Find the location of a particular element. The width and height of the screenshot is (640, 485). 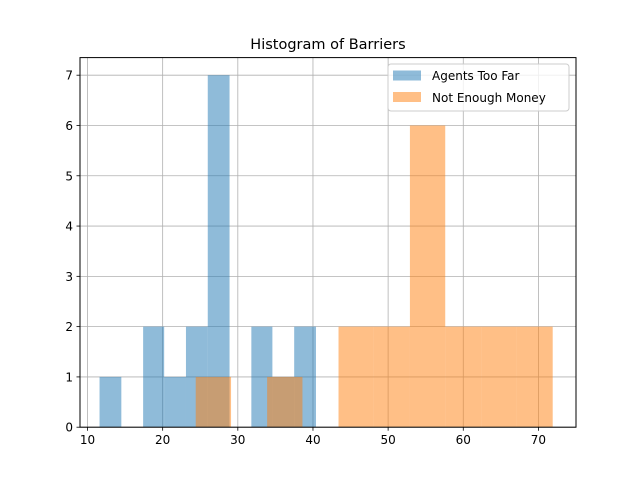

x-tick-label: 70 is located at coordinates (538, 440).